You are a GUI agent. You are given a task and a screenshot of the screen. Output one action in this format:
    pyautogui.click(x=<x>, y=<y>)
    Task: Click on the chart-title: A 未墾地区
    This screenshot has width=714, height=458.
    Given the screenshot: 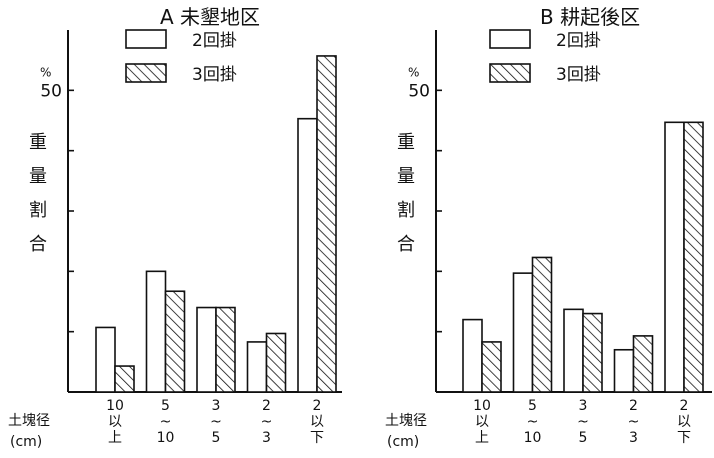 What is the action you would take?
    pyautogui.click(x=210, y=17)
    